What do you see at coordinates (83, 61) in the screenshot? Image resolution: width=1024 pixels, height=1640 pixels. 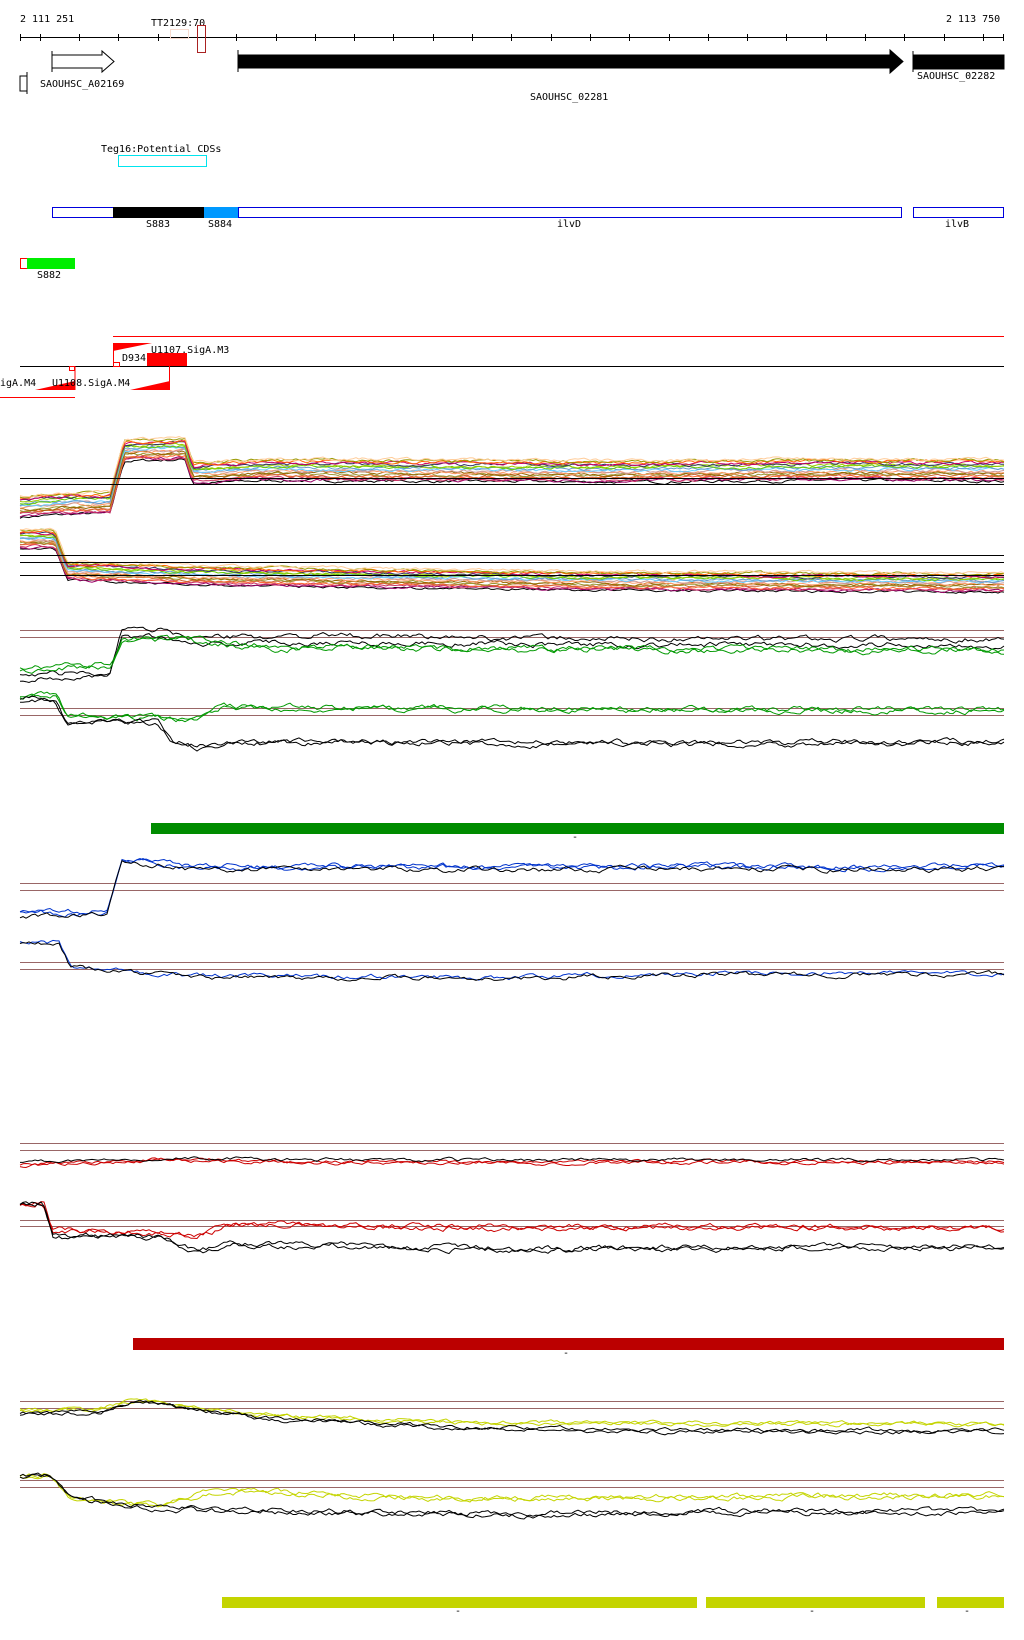 I see `gene-arrow-outline` at bounding box center [83, 61].